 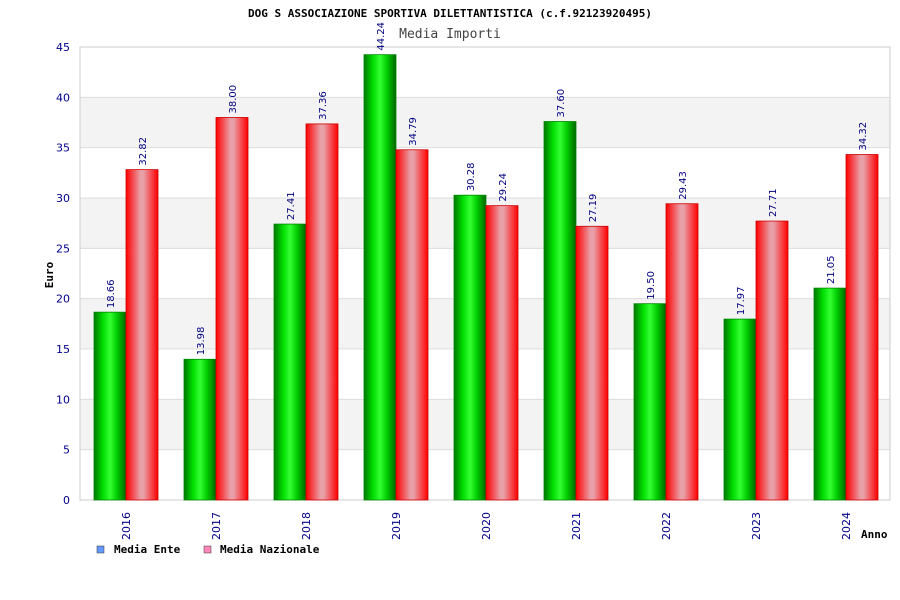 What do you see at coordinates (63, 274) in the screenshot?
I see `y-axis-ticks: 0 5 10 15 20 25 30 35 40 45` at bounding box center [63, 274].